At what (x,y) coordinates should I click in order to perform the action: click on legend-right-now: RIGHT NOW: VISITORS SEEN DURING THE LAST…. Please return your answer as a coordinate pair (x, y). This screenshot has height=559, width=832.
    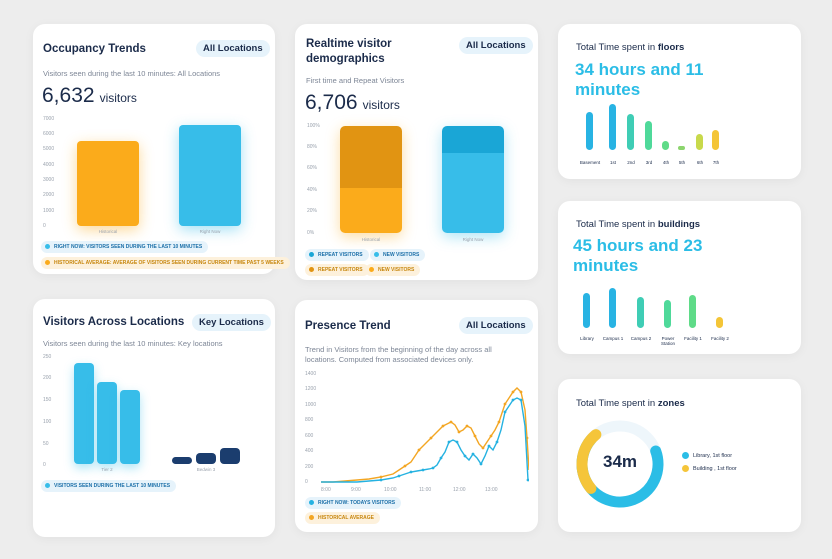
    Looking at the image, I should click on (125, 247).